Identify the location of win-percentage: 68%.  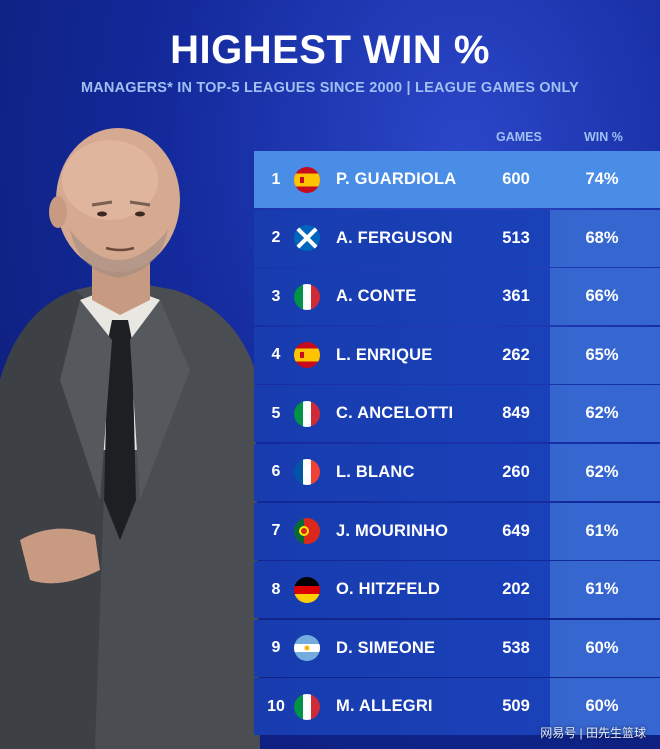
(602, 237).